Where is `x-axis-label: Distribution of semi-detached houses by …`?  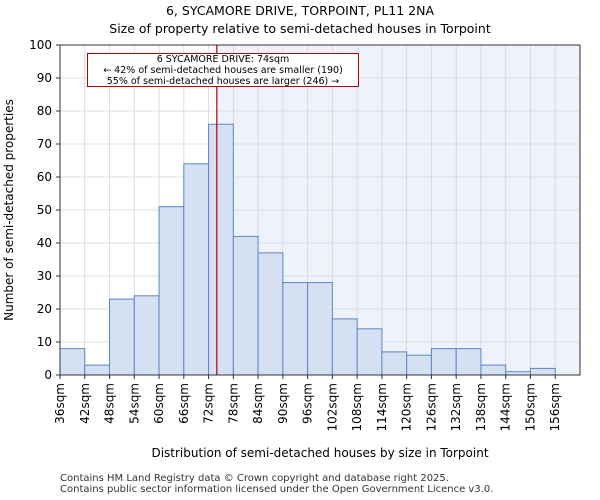 x-axis-label: Distribution of semi-detached houses by … is located at coordinates (319, 453).